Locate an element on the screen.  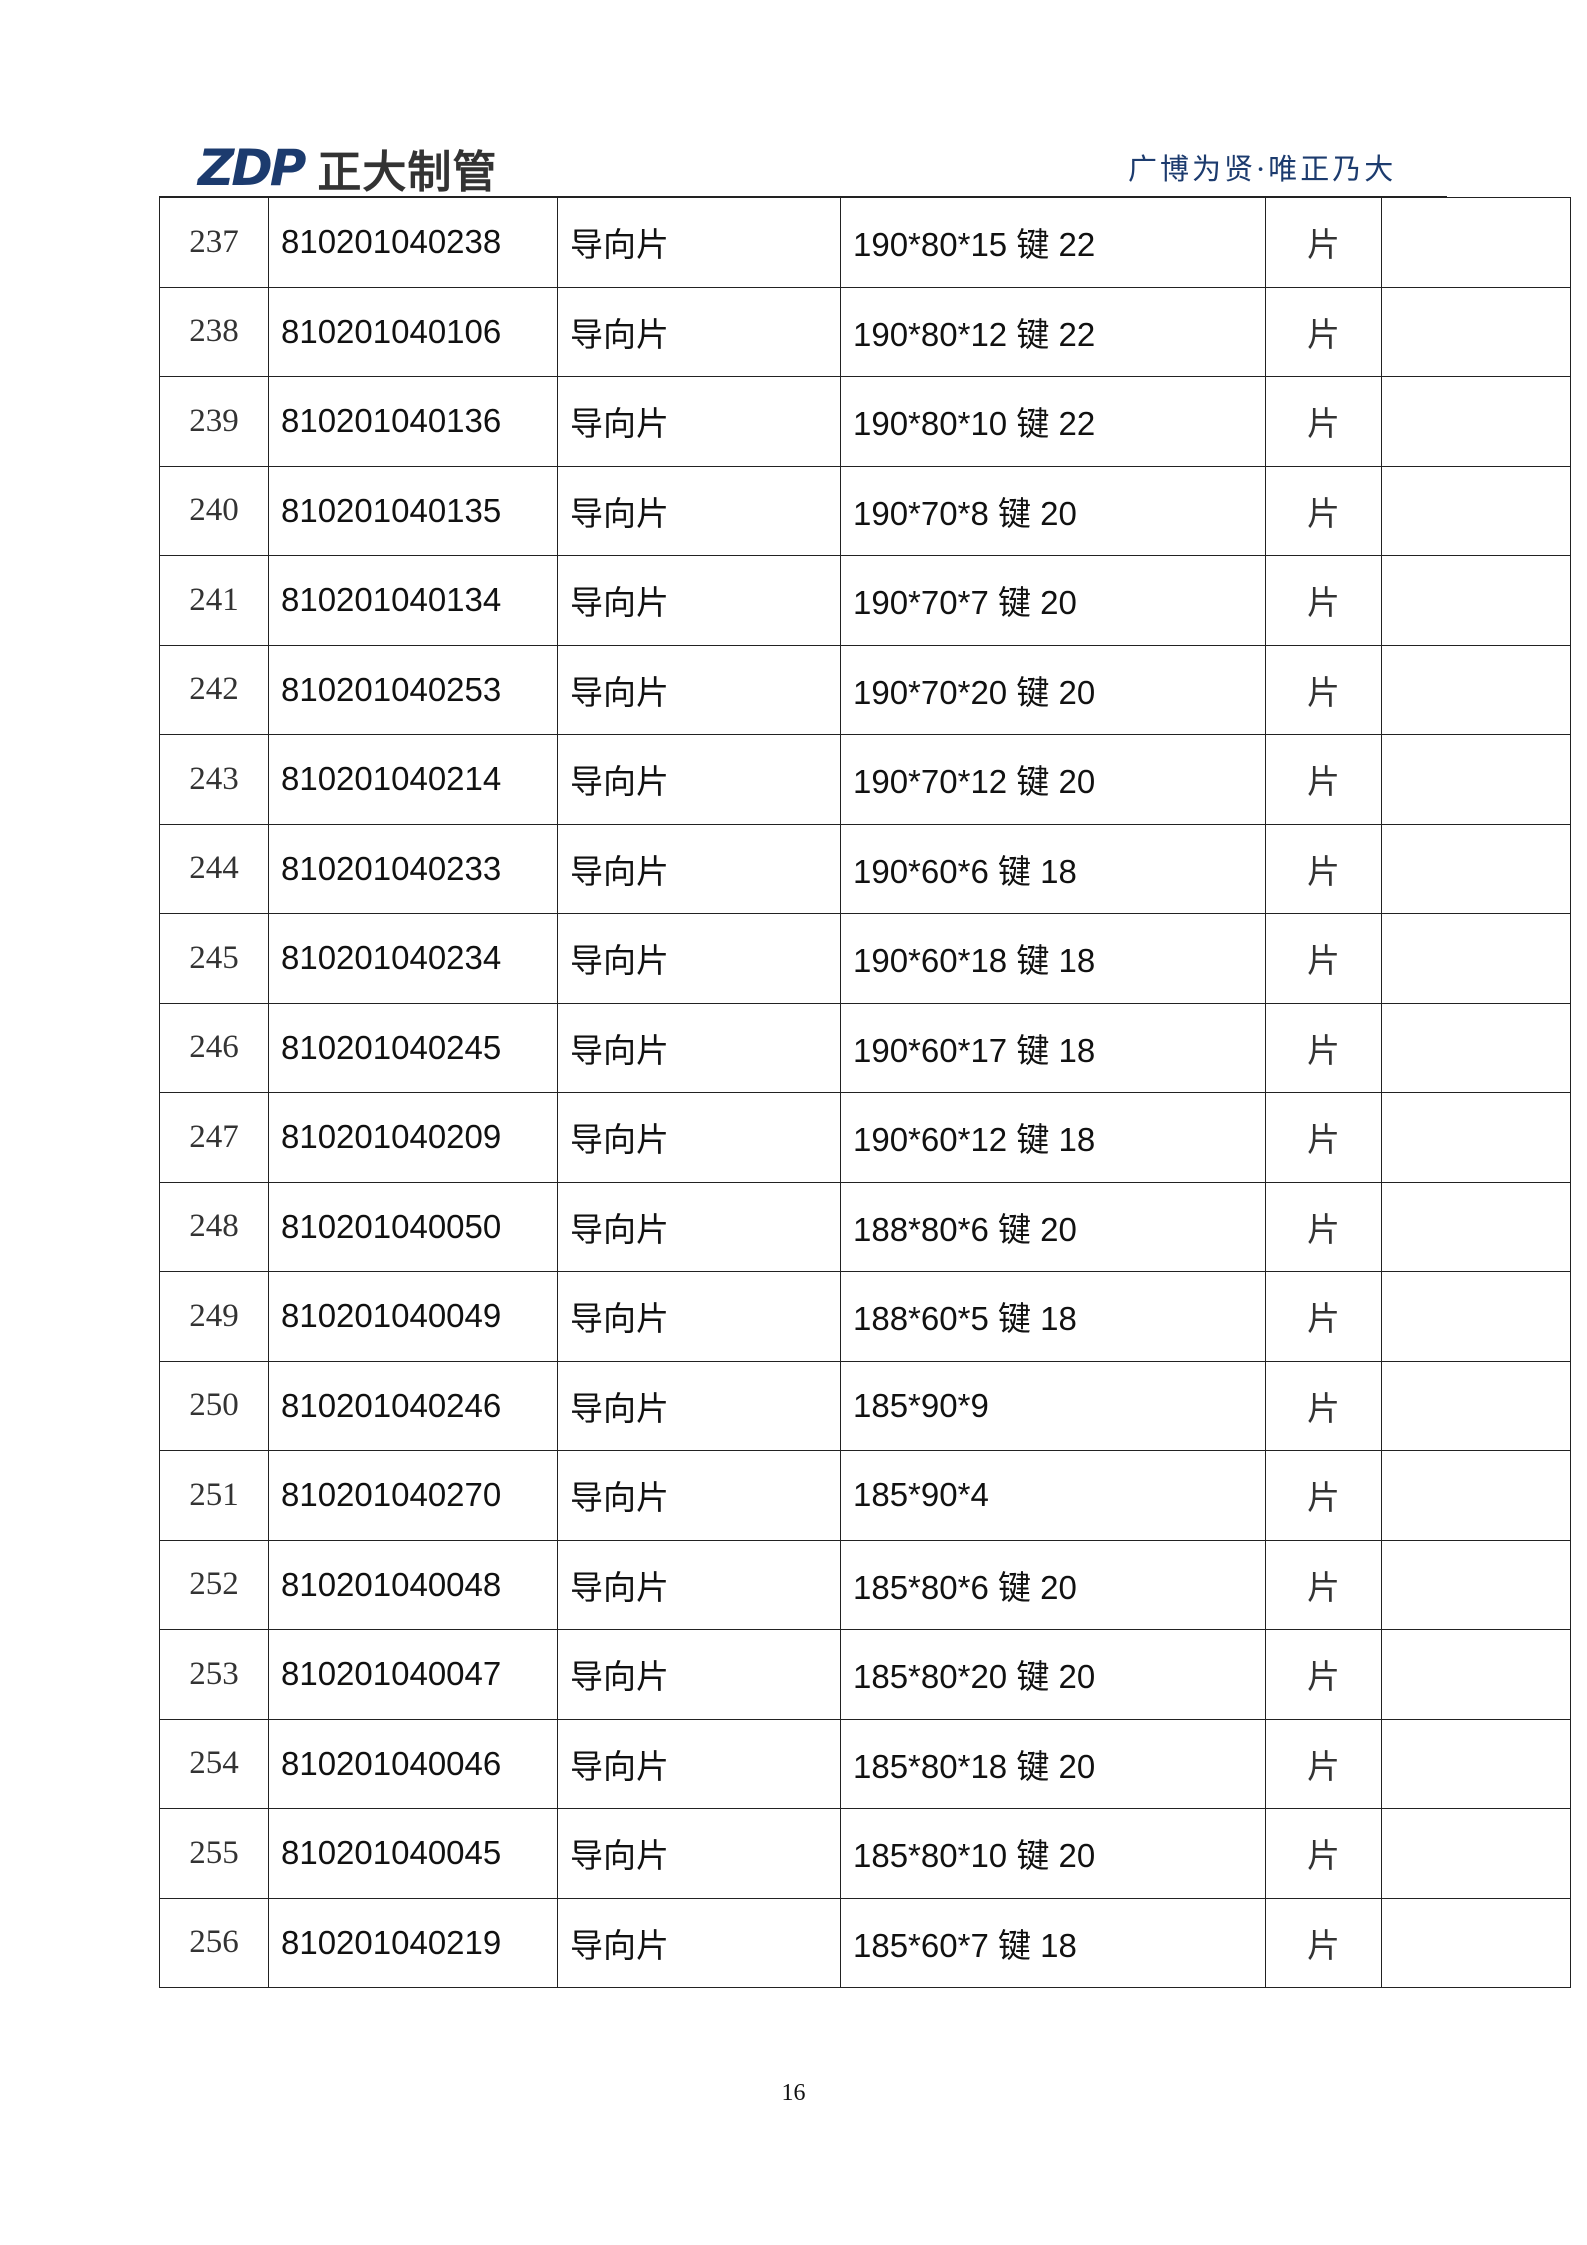
item-spec: 185*80*20 键 20 is located at coordinates (1053, 1674).